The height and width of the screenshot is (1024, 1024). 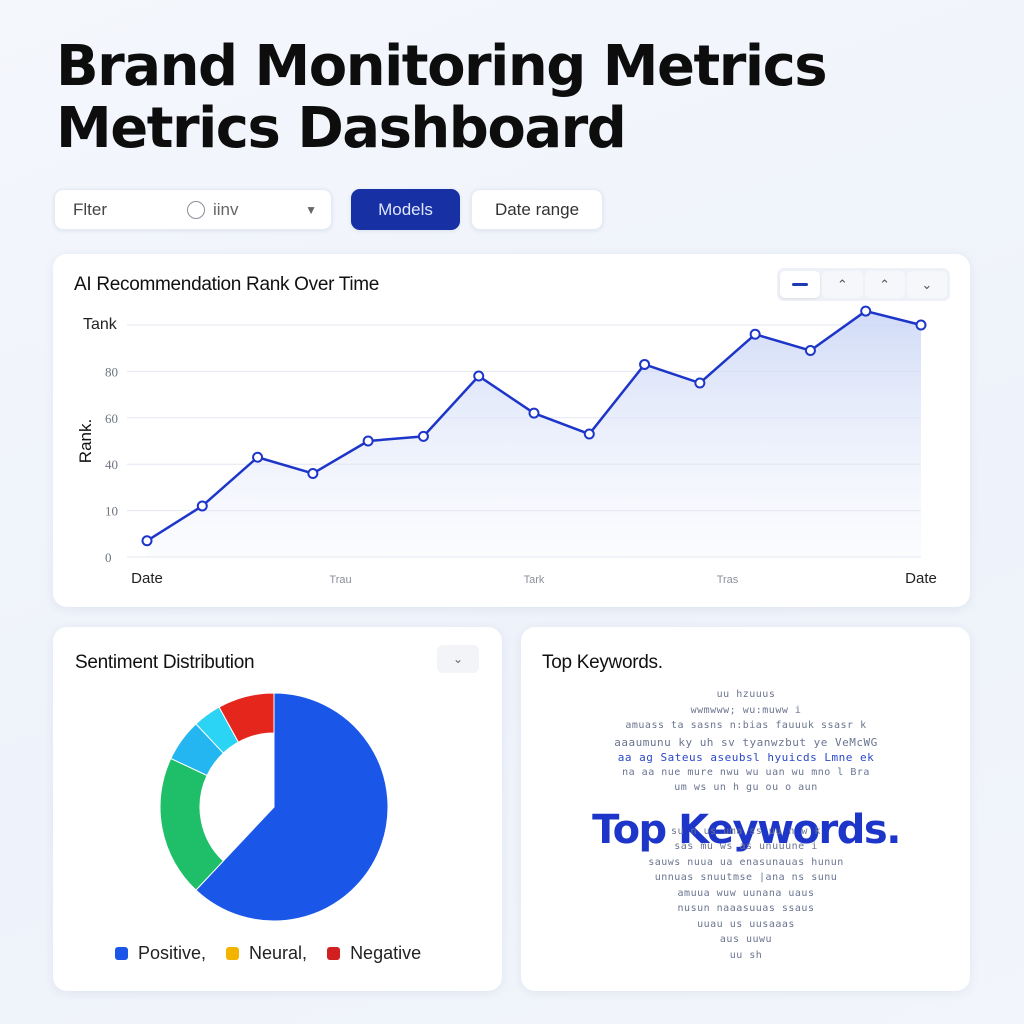 I want to click on page-title-line-2: Metrics Dashboard, so click(x=341, y=128).